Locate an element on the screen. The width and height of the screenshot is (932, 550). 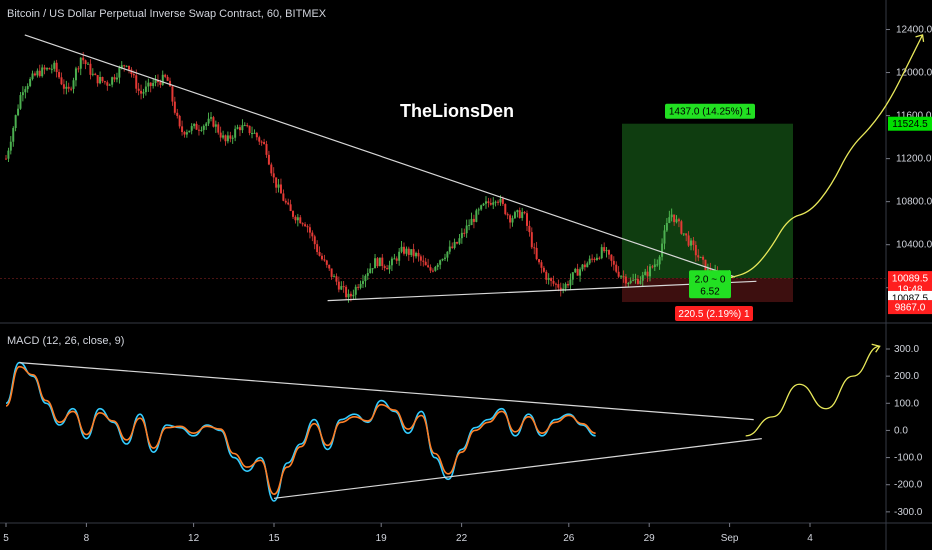
time-tick-label: 19 is located at coordinates (382, 538).